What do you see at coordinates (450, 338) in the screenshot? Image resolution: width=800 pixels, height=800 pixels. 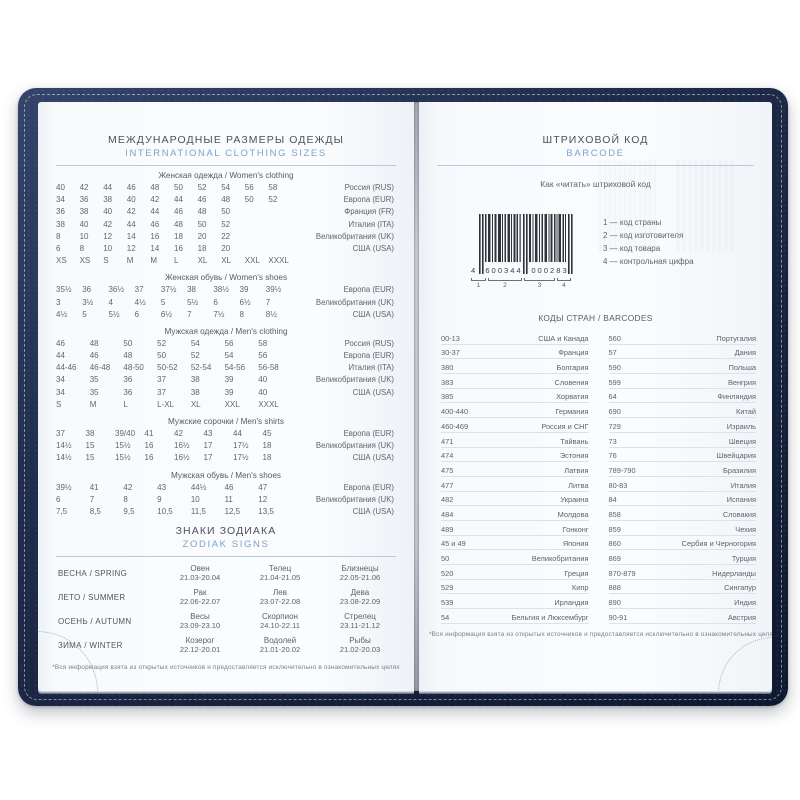 I see `country-code: 00-13` at bounding box center [450, 338].